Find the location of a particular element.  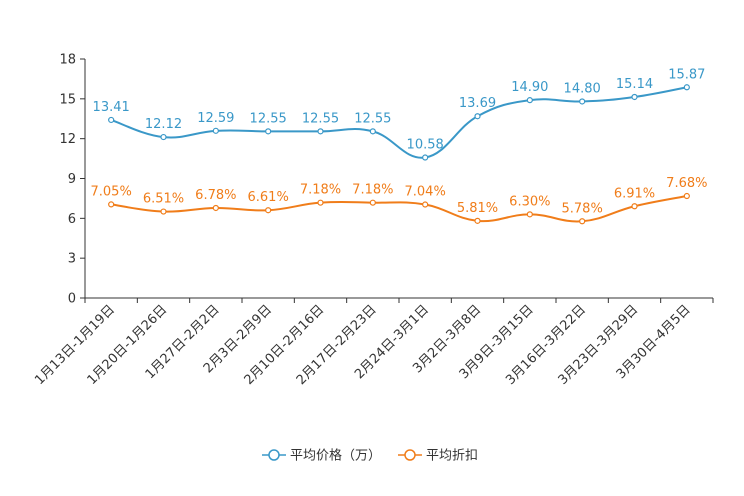

legend: 平均价格（万） 平均折扣 is located at coordinates (370, 456).